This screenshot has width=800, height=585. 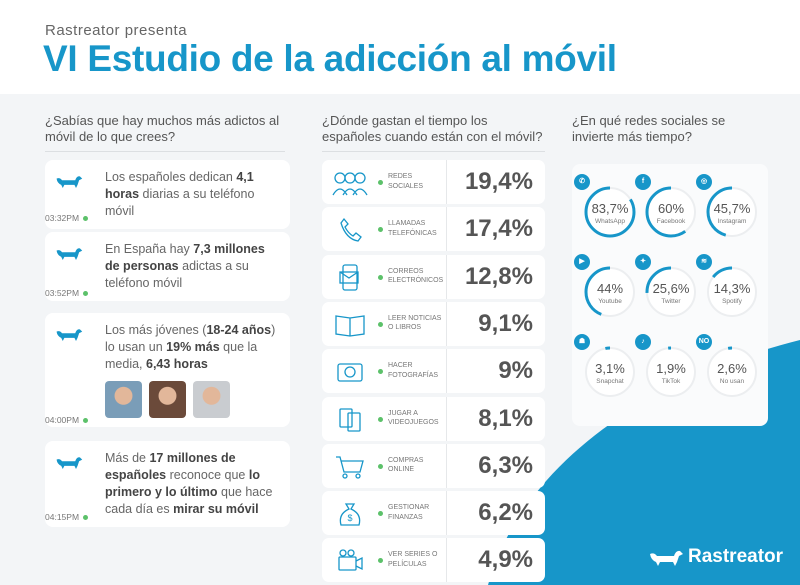 I want to click on network-name: WhatsApp, so click(x=610, y=221).